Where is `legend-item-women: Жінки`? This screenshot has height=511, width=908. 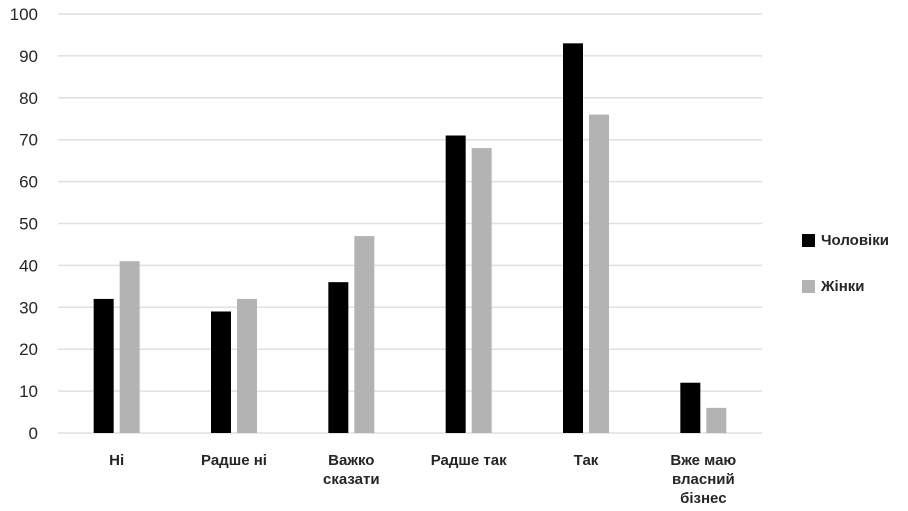
legend-item-women: Жінки is located at coordinates (845, 286).